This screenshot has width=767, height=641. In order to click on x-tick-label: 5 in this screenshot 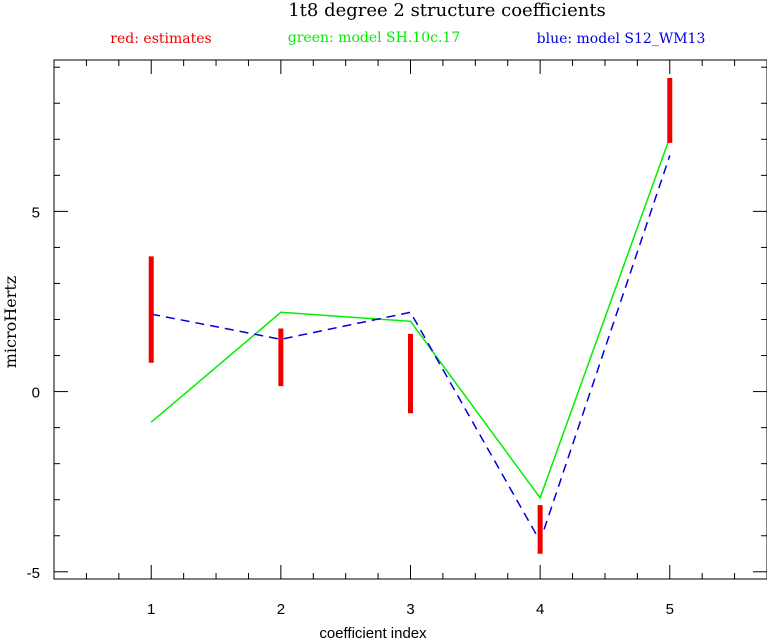, I will do `click(670, 609)`.